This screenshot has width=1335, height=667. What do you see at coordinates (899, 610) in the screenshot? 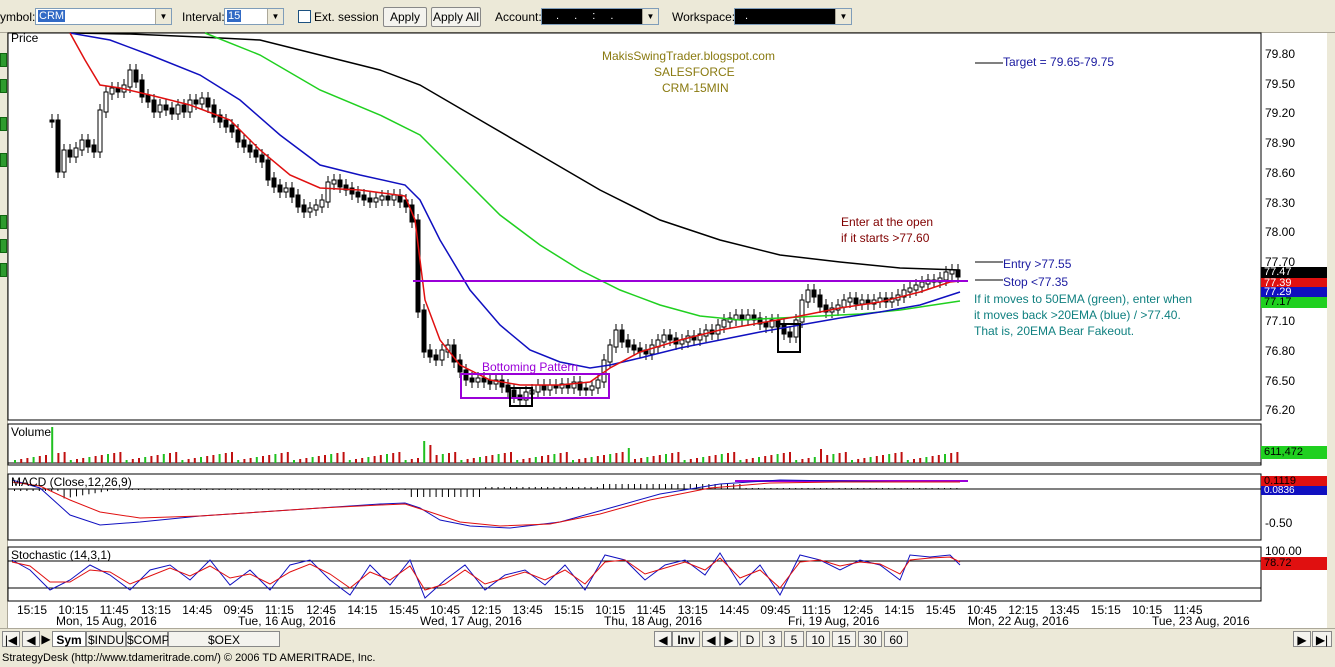
I see `time-axis-label: 14:15` at bounding box center [899, 610].